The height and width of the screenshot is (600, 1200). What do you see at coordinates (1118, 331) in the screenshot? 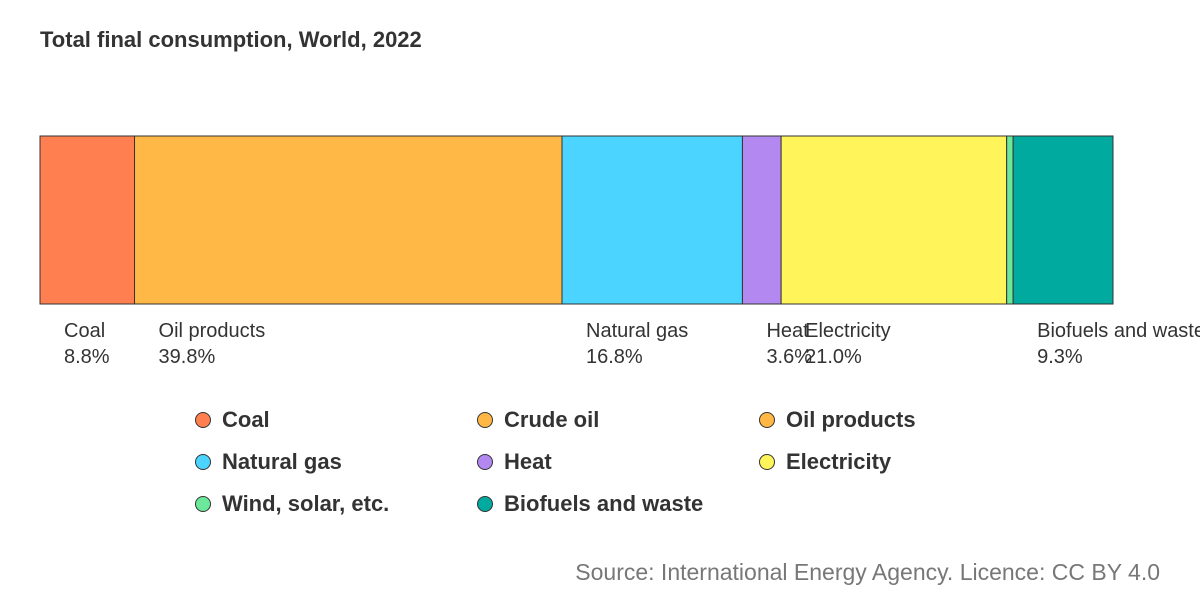
I see `segment-name-biofuels-and-waste: Biofuels and waste` at bounding box center [1118, 331].